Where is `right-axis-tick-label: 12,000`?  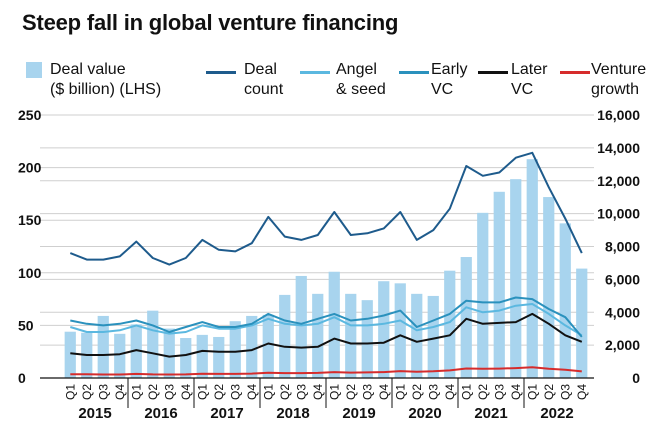 right-axis-tick-label: 12,000 is located at coordinates (618, 181).